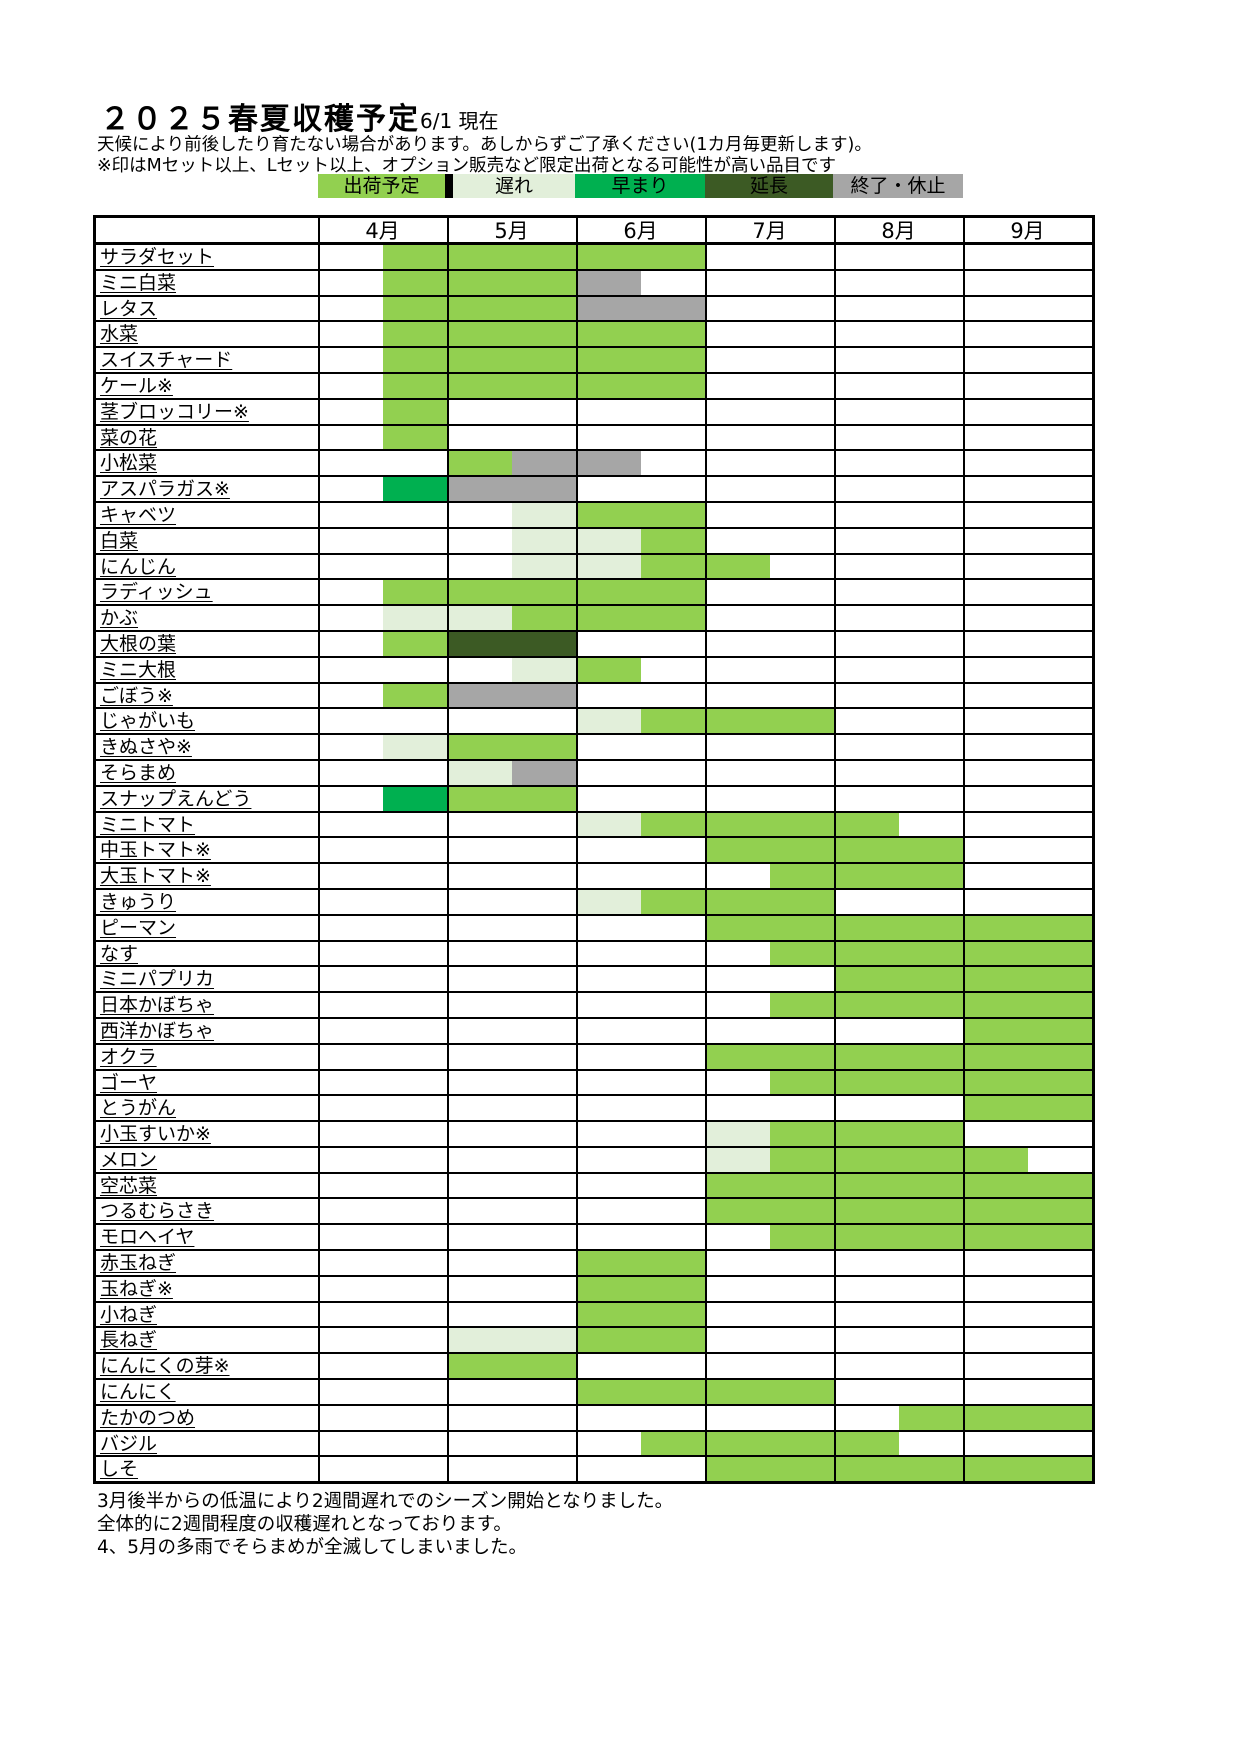 Image resolution: width=1235 pixels, height=1754 pixels. Describe the element at coordinates (594, 1468) in the screenshot. I see `table-row: しそ` at that location.